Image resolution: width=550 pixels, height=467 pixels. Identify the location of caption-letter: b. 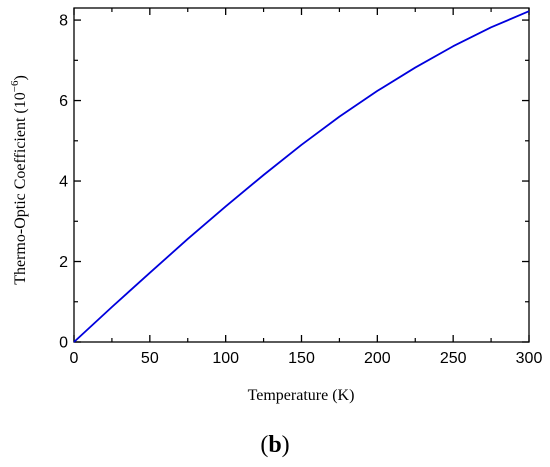
(274, 445).